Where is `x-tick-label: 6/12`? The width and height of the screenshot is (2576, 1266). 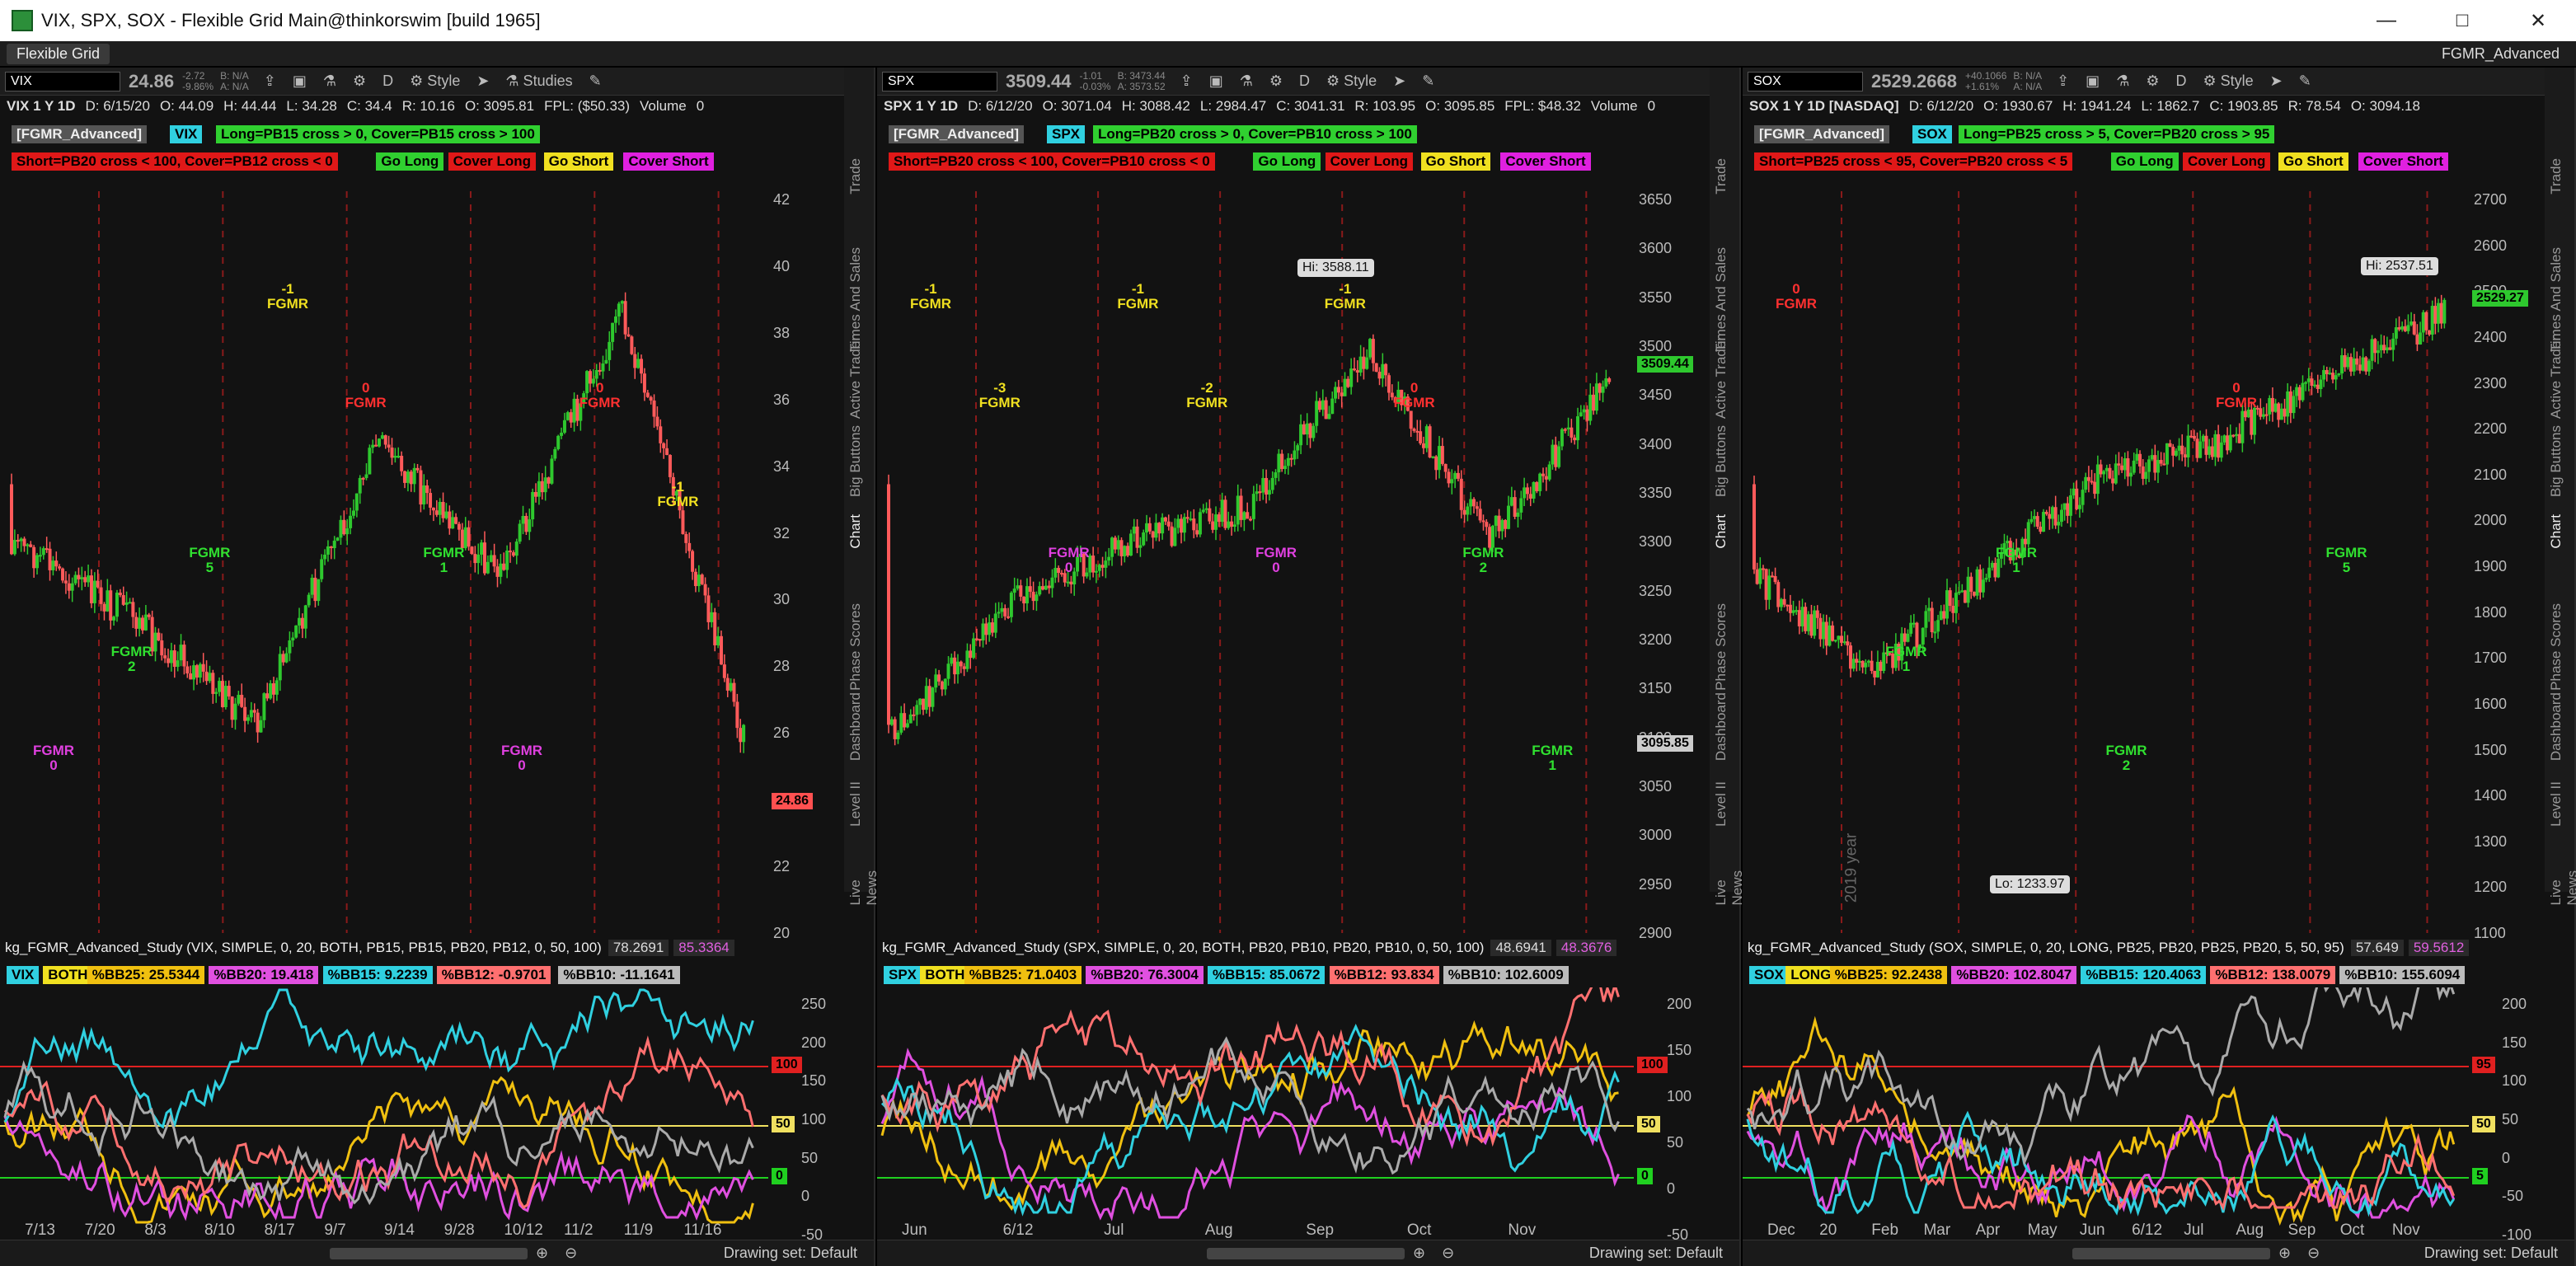 x-tick-label: 6/12 is located at coordinates (1018, 1230).